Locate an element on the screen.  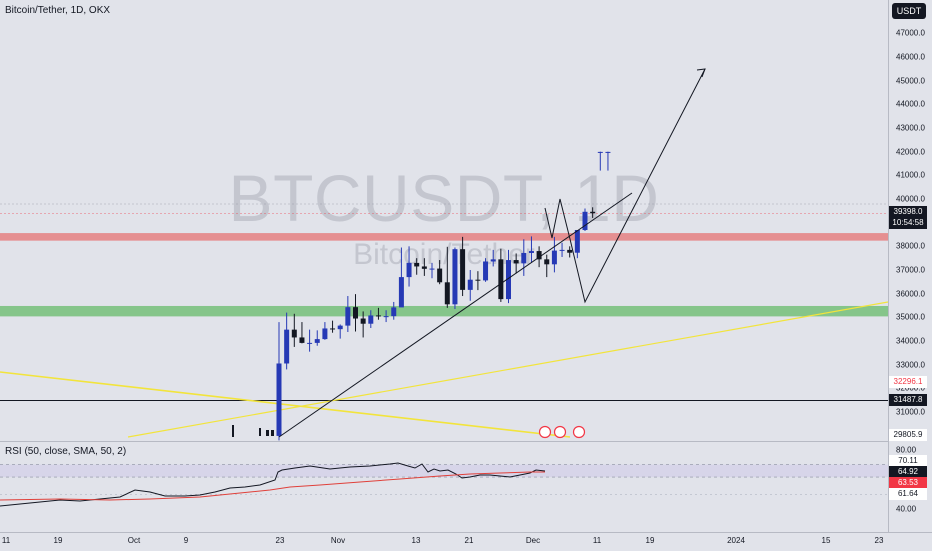
price-tick-label: 38000.0 is located at coordinates (910, 246).